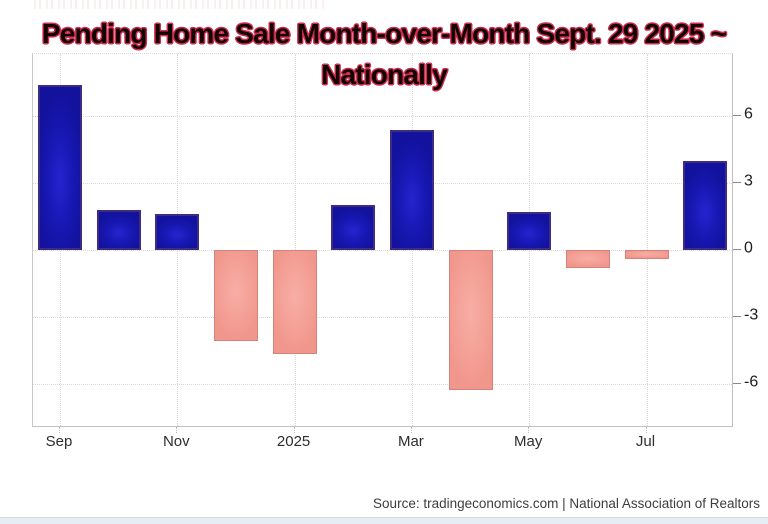  I want to click on bar-nov-2024, so click(177, 232).